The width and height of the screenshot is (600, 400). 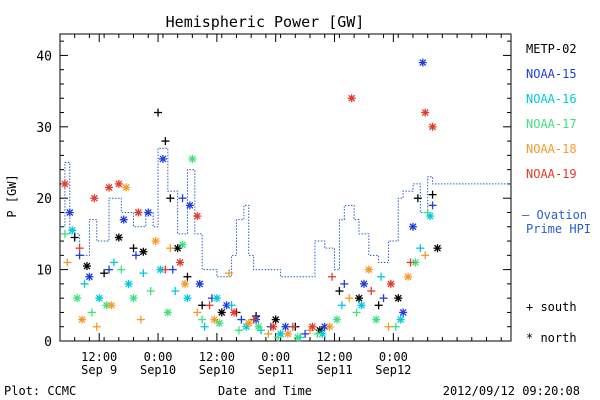 I want to click on y-axis-label: P [GW], so click(x=12, y=195).